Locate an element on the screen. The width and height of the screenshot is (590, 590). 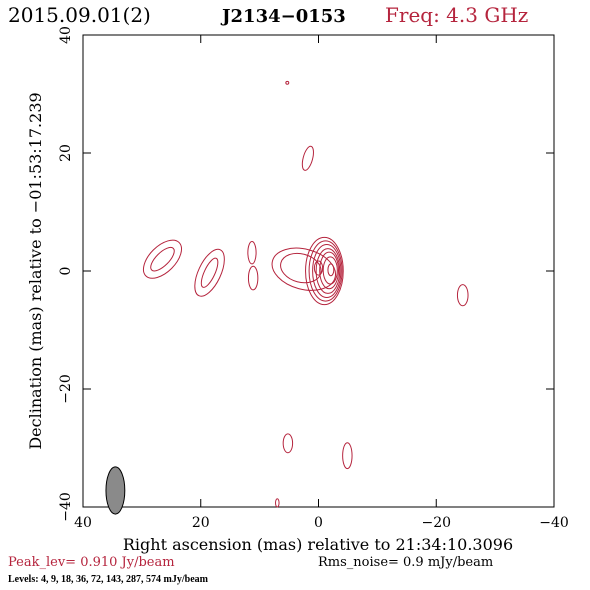
beam-ellipse is located at coordinates (115, 490).